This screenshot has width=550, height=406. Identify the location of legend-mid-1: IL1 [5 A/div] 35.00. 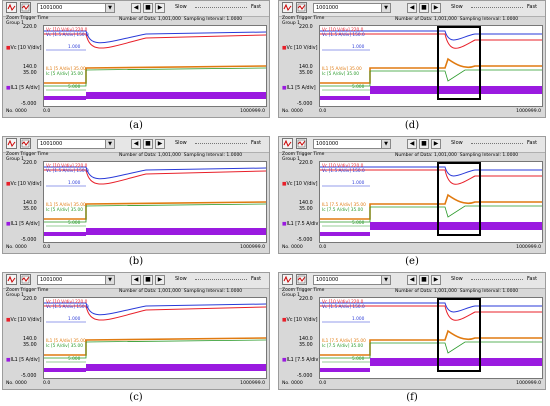
(342, 69).